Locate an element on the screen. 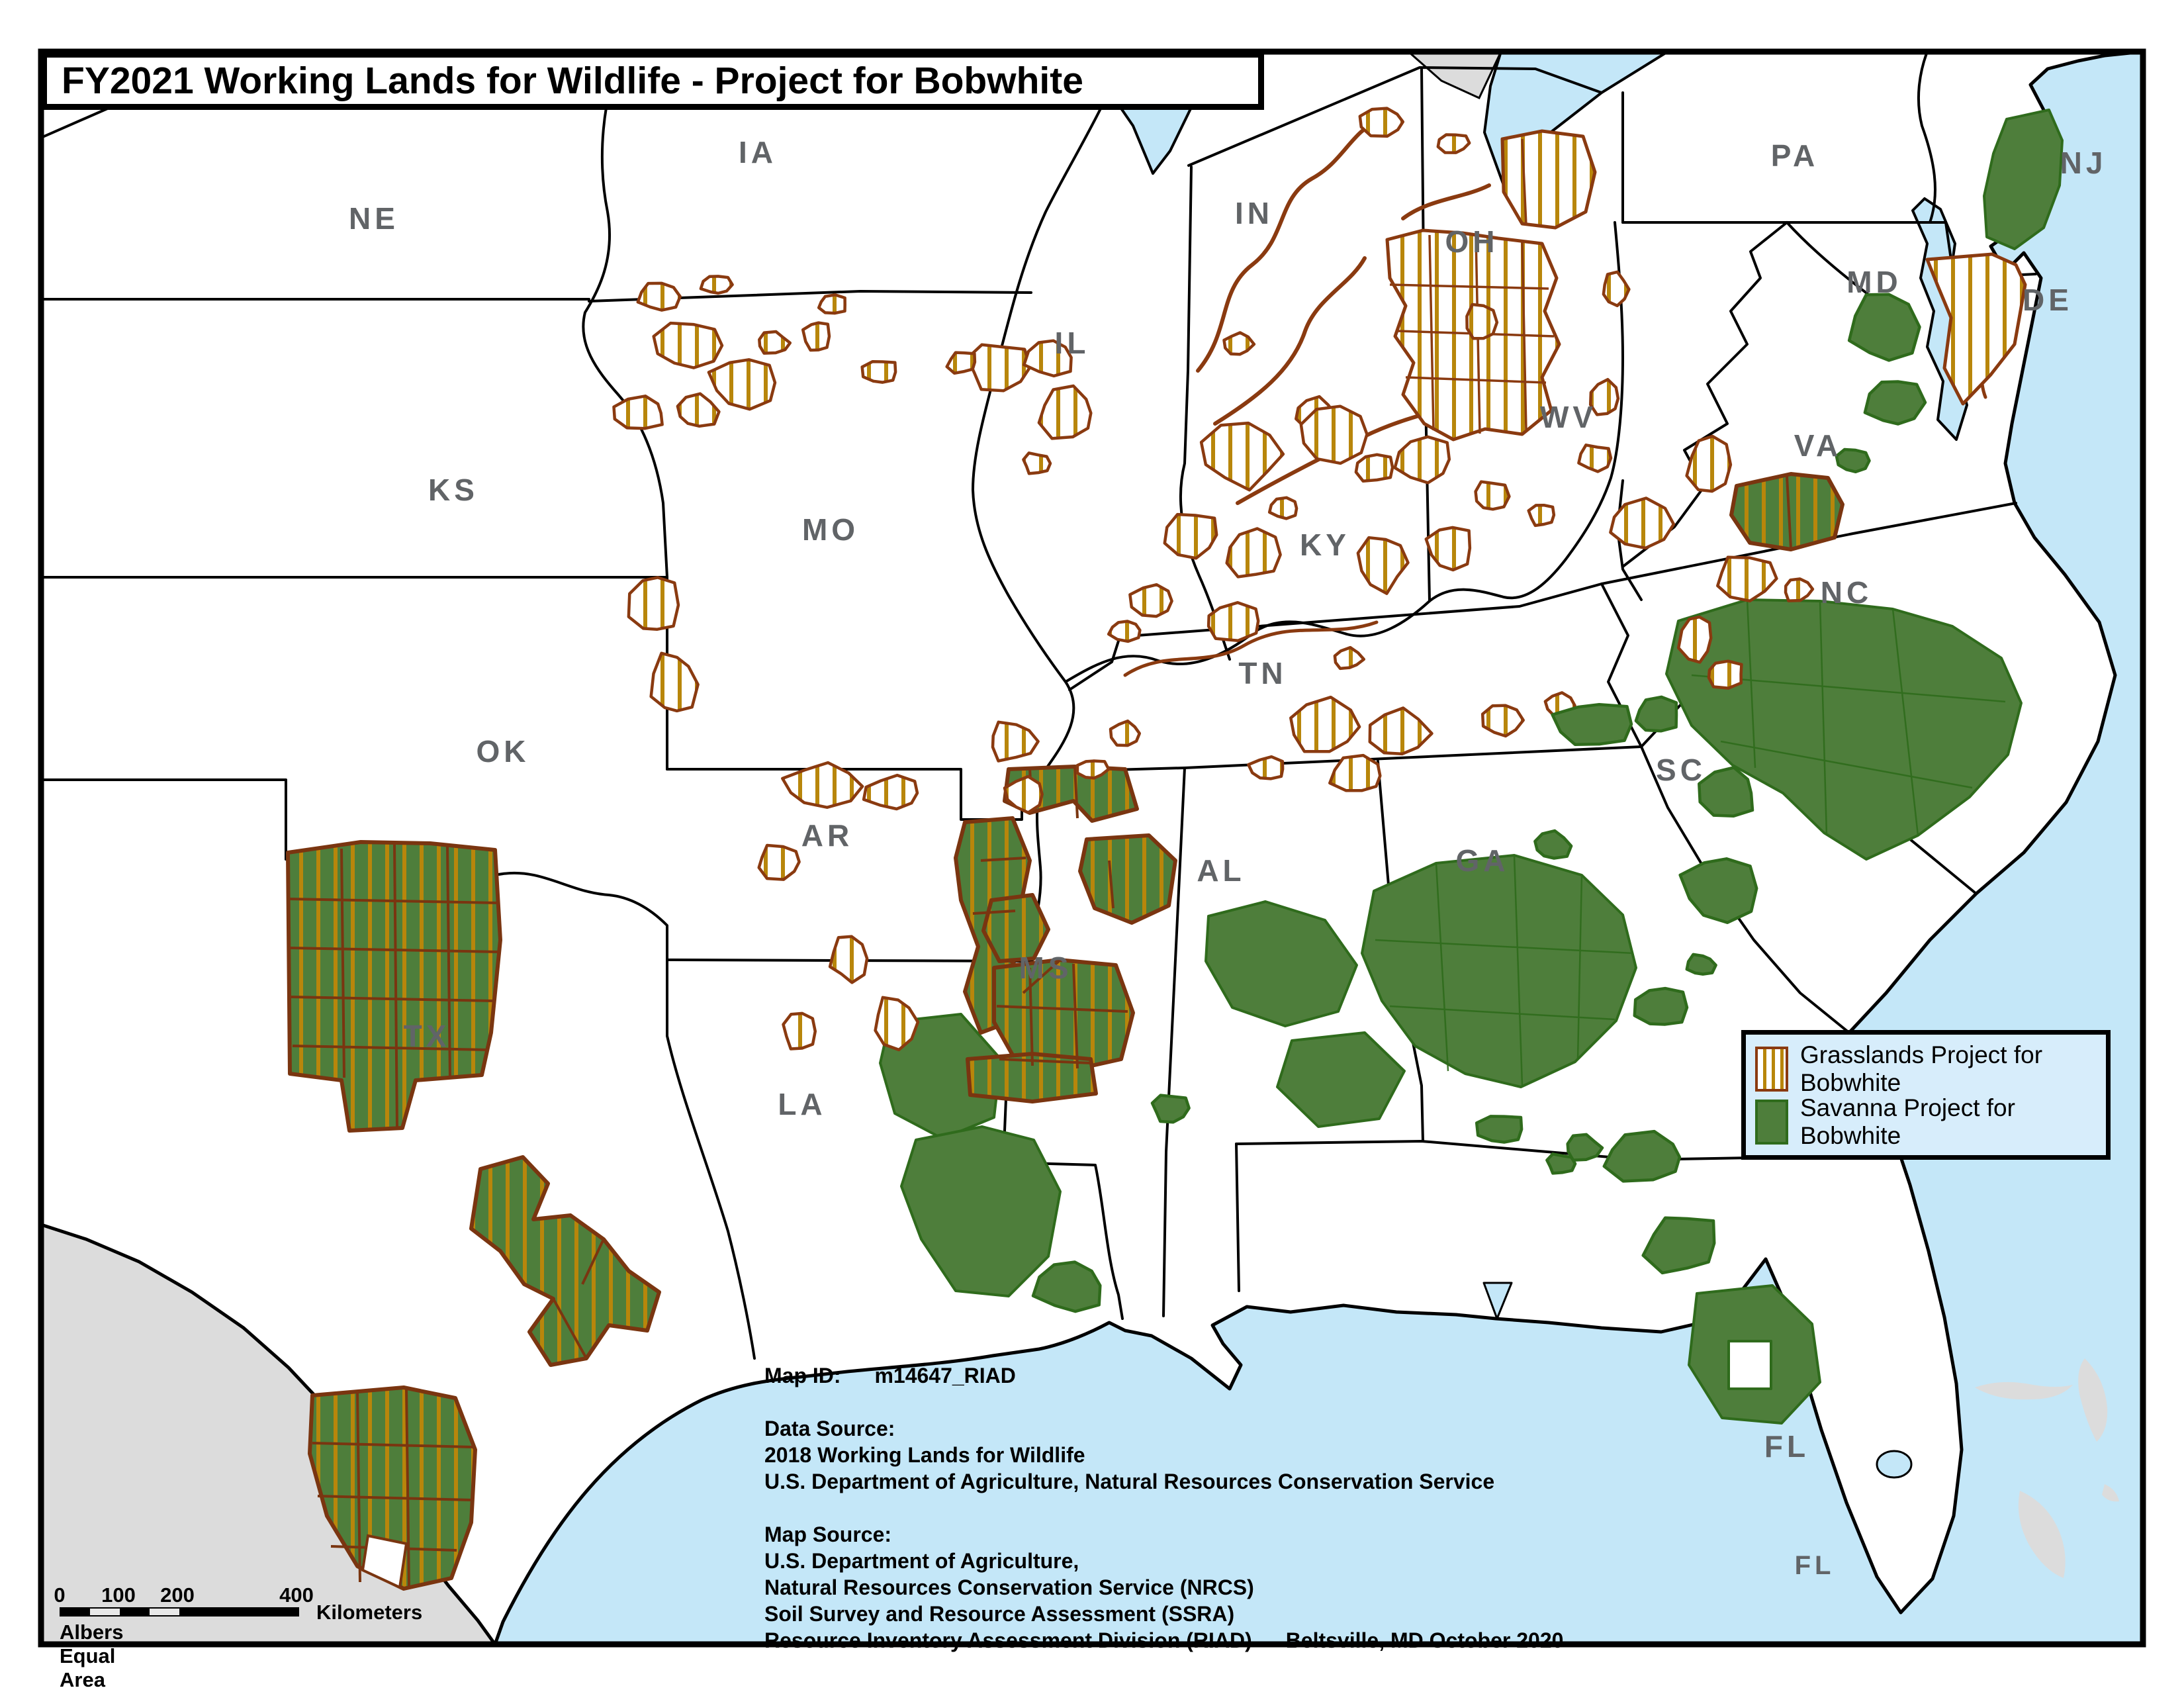 The height and width of the screenshot is (1688, 2184). state-label-AR: AR is located at coordinates (827, 835).